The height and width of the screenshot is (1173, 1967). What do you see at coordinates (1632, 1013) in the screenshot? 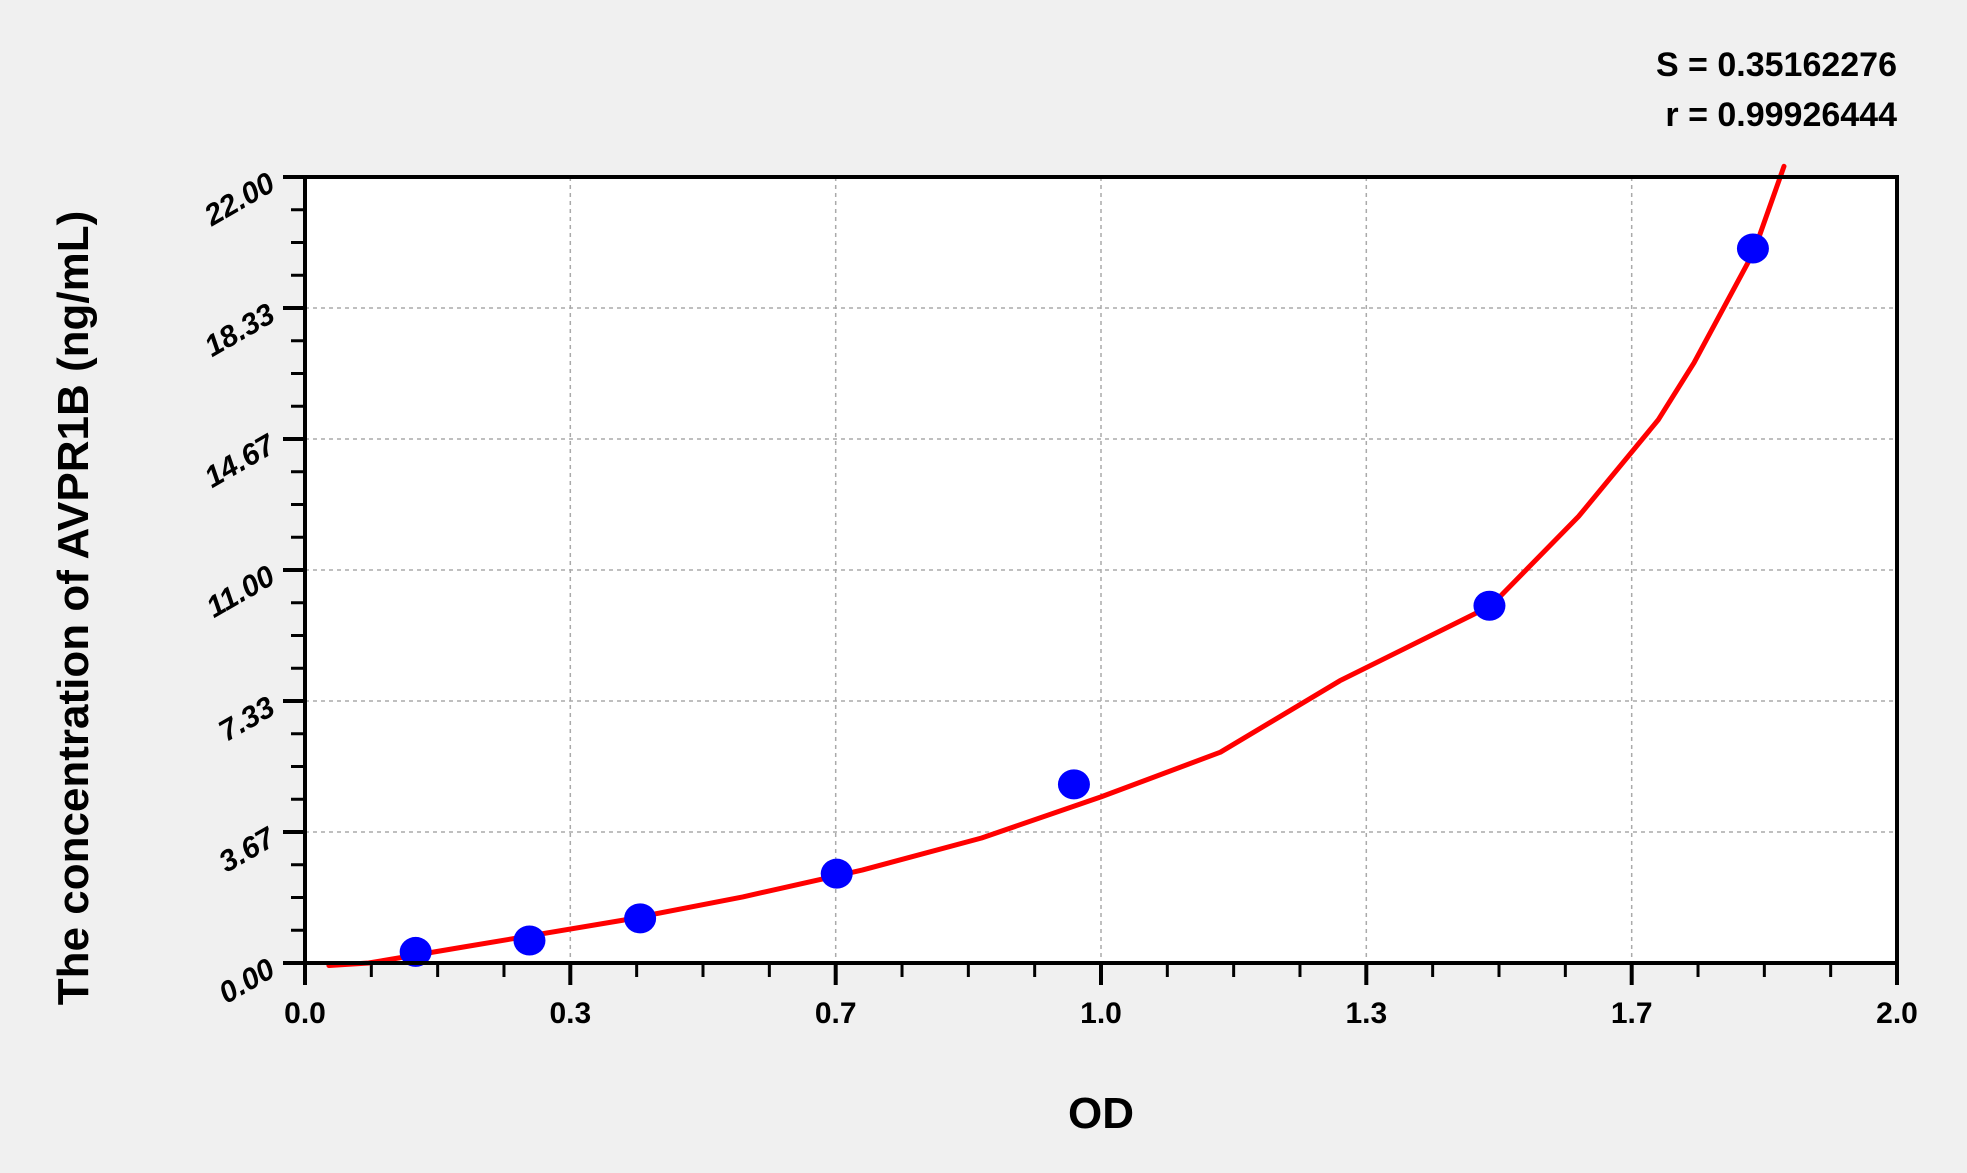
I see `x-tick-label: 1.7` at bounding box center [1632, 1013].